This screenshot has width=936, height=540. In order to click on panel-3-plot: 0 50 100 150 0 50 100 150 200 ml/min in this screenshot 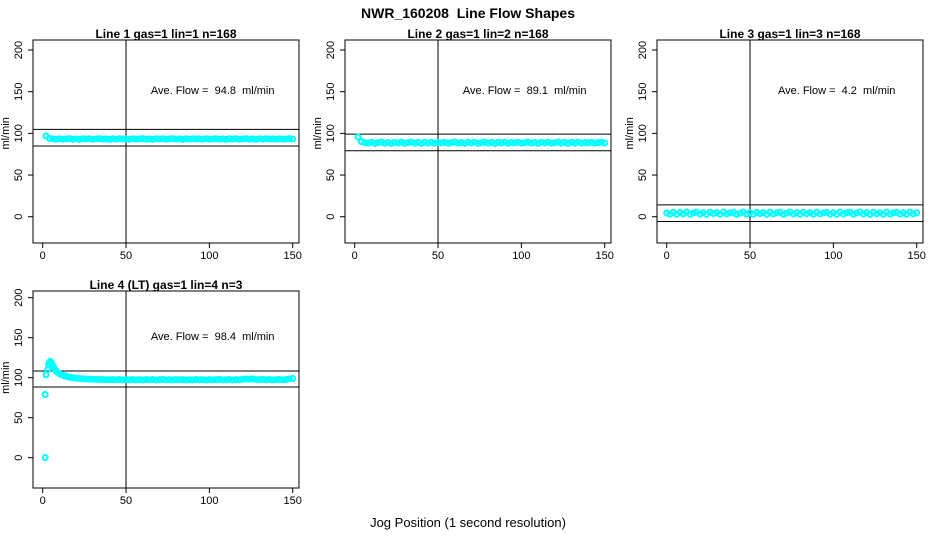, I will do `click(775, 150)`.